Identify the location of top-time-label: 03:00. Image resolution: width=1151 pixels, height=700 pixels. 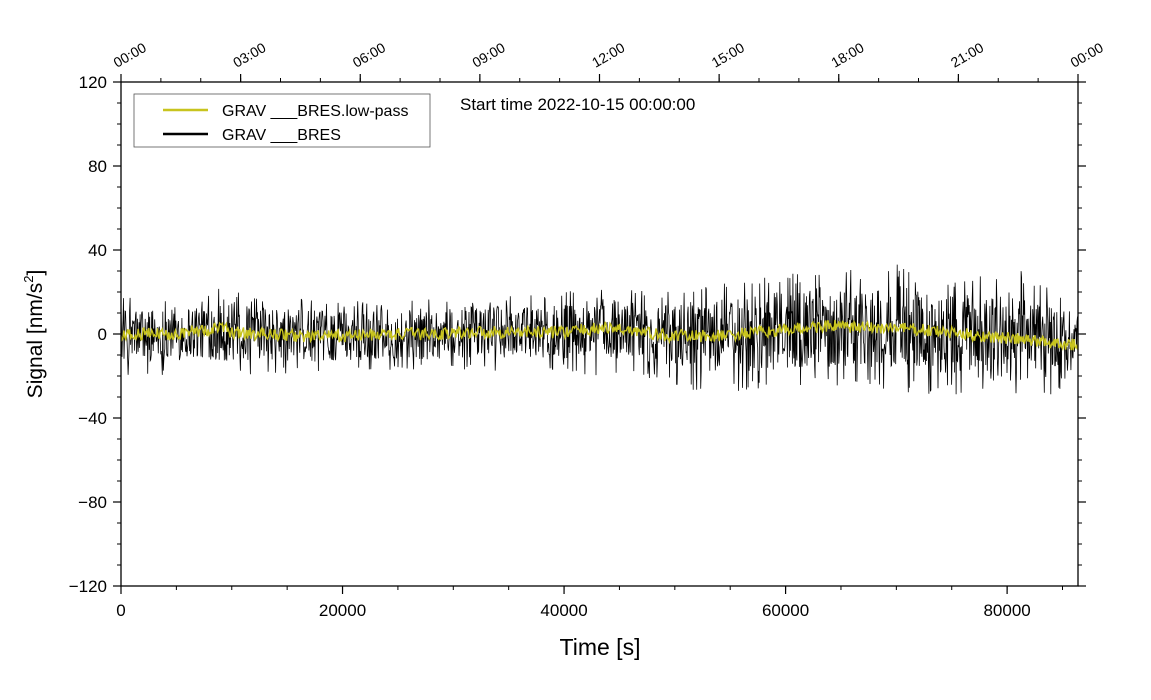
(249, 54).